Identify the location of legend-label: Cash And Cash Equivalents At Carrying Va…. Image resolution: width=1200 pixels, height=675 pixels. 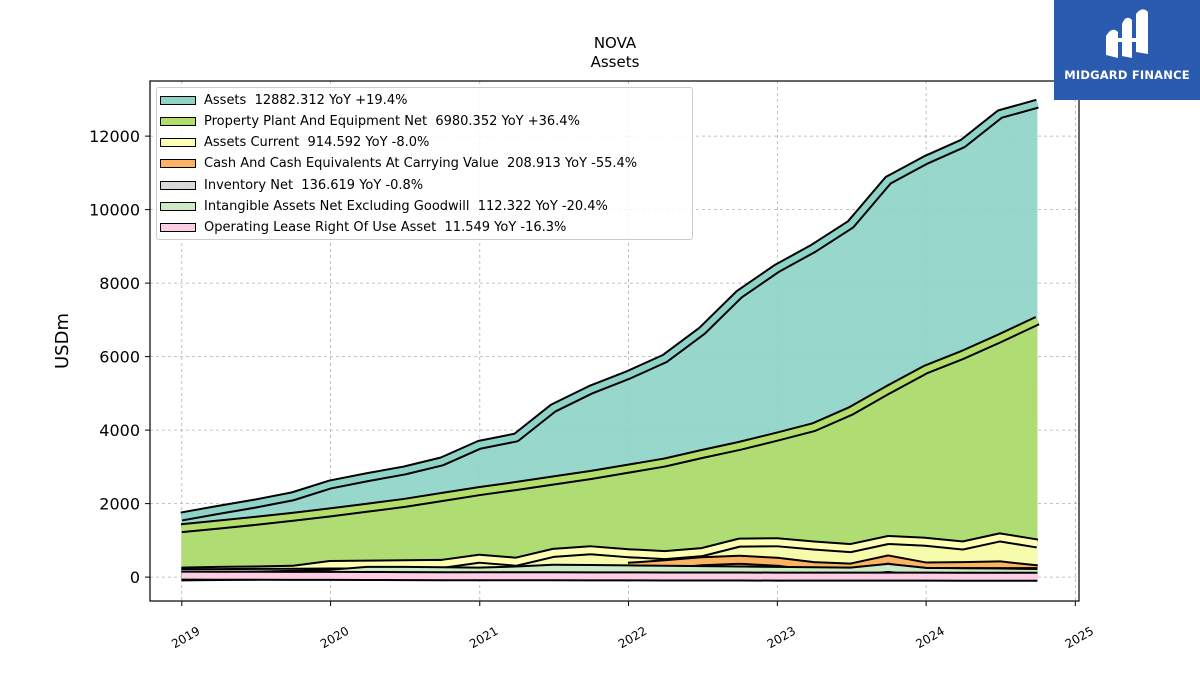
(421, 164).